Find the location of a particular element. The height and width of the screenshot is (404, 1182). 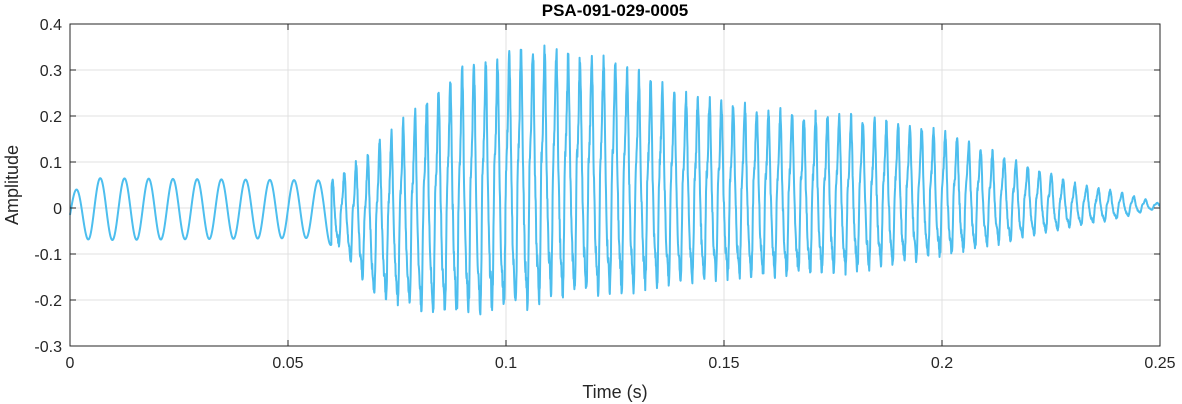

y-tick-label: 0.2 is located at coordinates (51, 117).